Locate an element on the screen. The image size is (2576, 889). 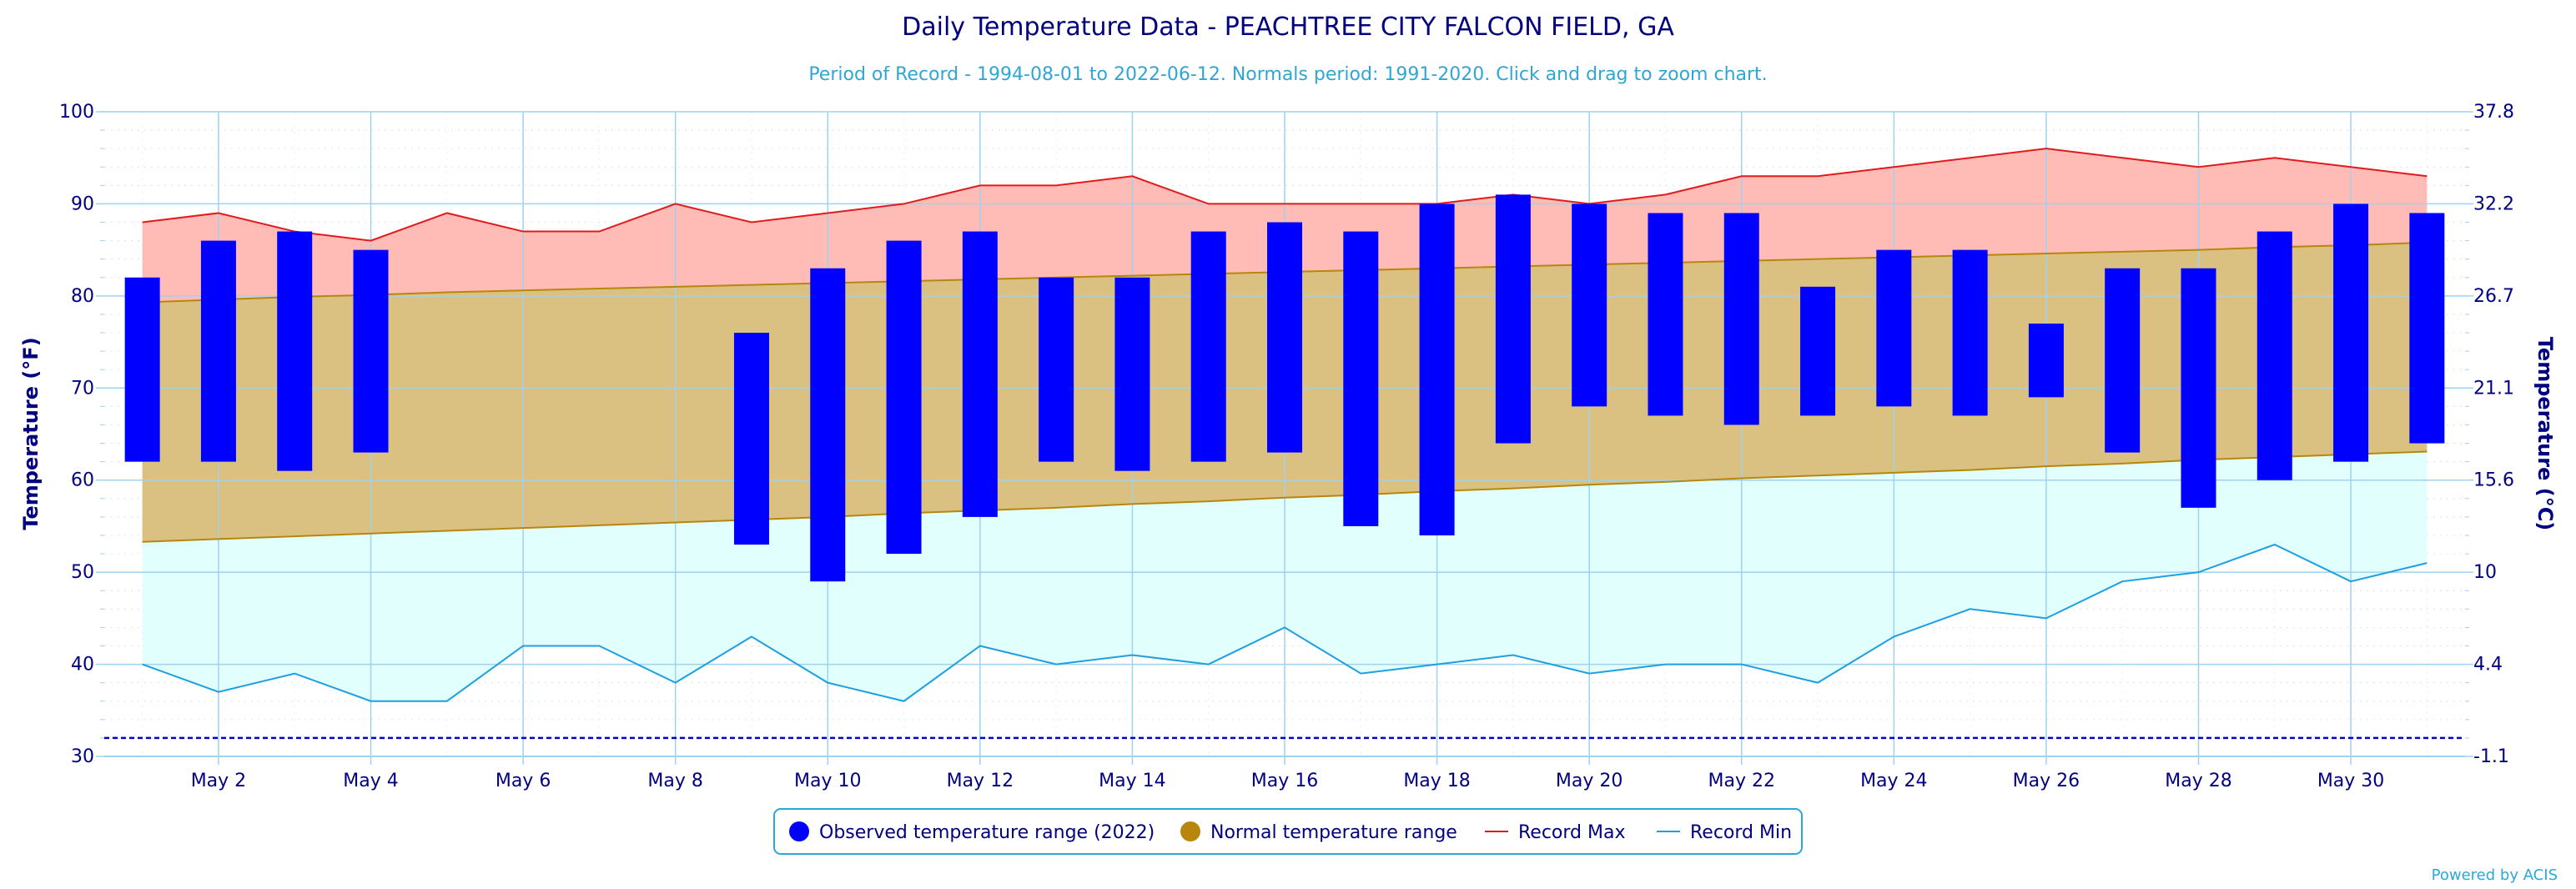
legend-record-min-label: Record Min is located at coordinates (1741, 832).